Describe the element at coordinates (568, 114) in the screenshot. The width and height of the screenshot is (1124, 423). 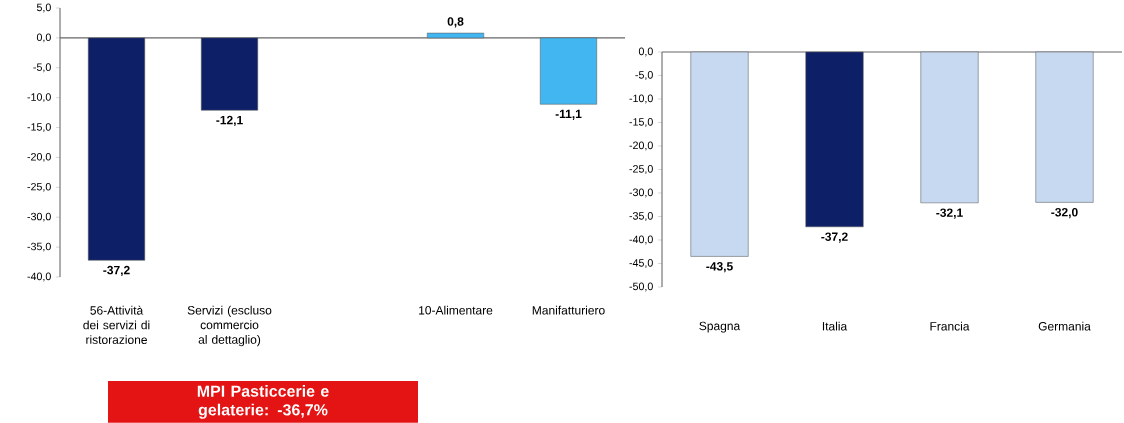
I see `data-label: -11,1` at that location.